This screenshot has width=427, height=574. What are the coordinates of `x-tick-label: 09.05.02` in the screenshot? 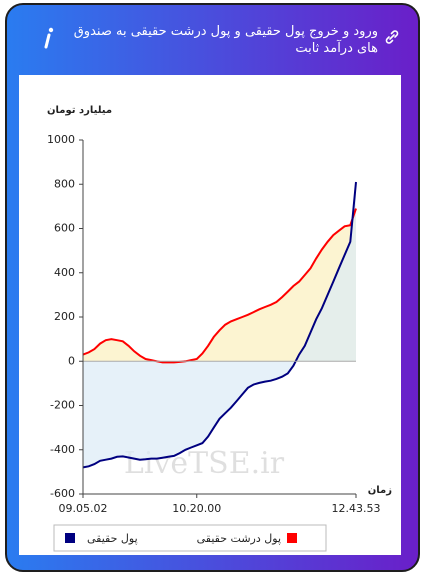 It's located at (83, 508).